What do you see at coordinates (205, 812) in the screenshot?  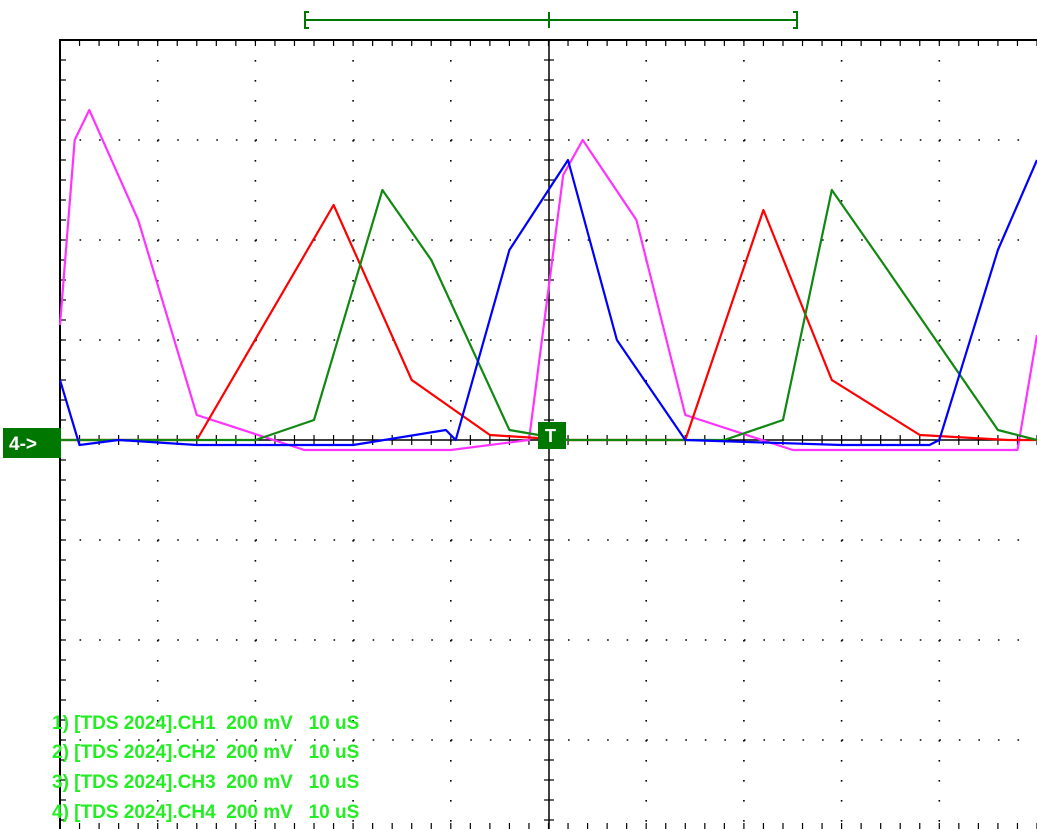 I see `legend-line-ch4: 4) [TDS 2024].CH4 200 mV 10 uS` at bounding box center [205, 812].